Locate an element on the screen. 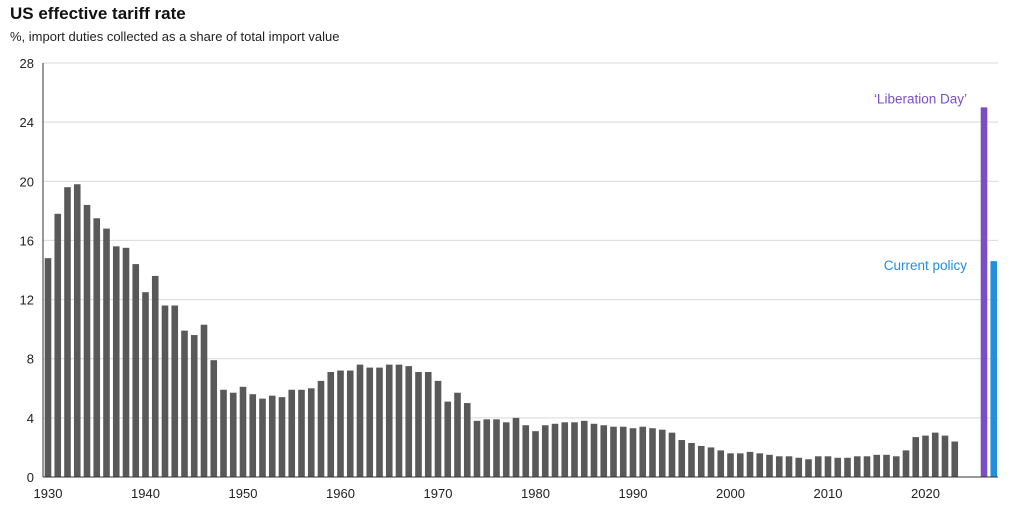 The width and height of the screenshot is (1024, 516). x-tick-label: 1970 is located at coordinates (438, 493).